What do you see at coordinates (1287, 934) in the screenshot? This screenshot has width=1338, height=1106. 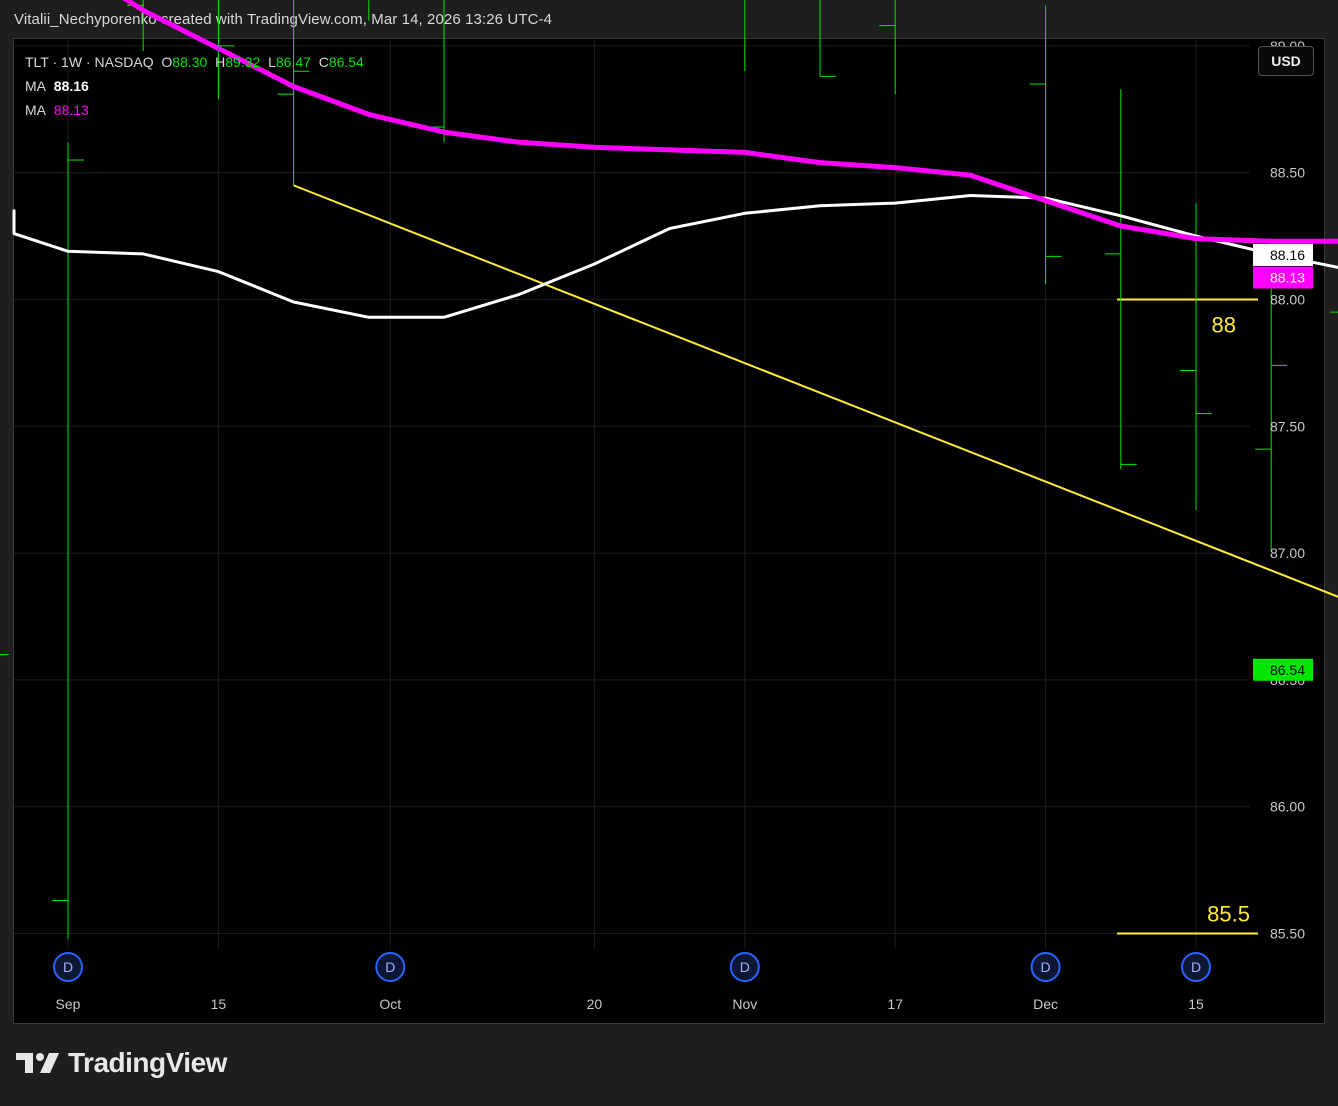 I see `price-tick-label: 85.50` at bounding box center [1287, 934].